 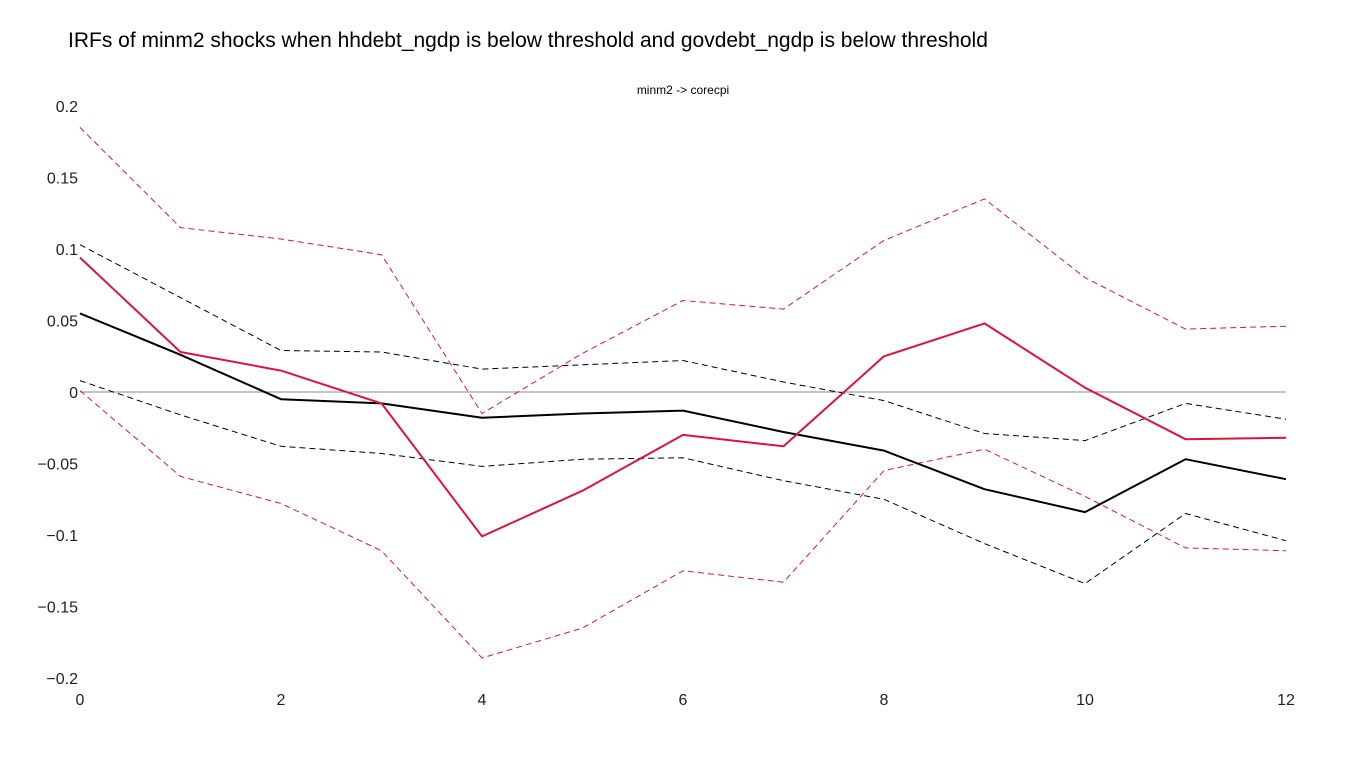 I want to click on subplot-title: minm2 -> corecpi, so click(x=683, y=90).